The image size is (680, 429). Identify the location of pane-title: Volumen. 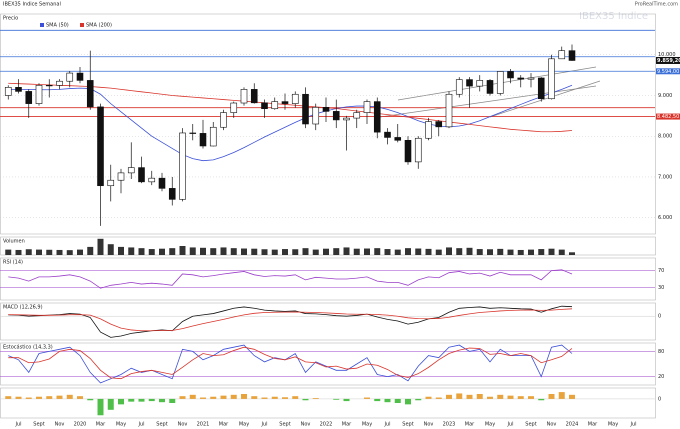
(14, 242).